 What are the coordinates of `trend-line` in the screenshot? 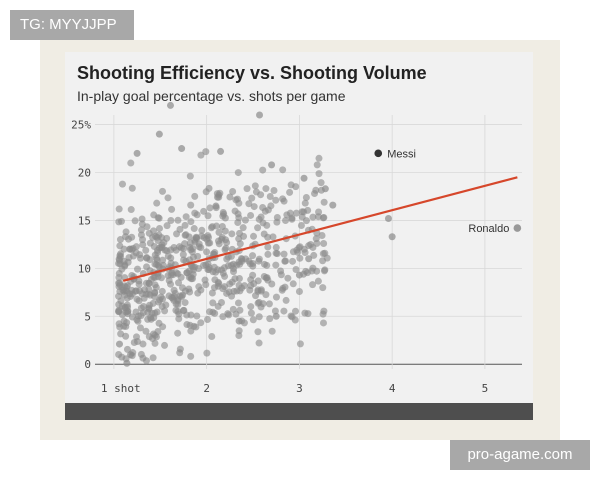 It's located at (320, 229).